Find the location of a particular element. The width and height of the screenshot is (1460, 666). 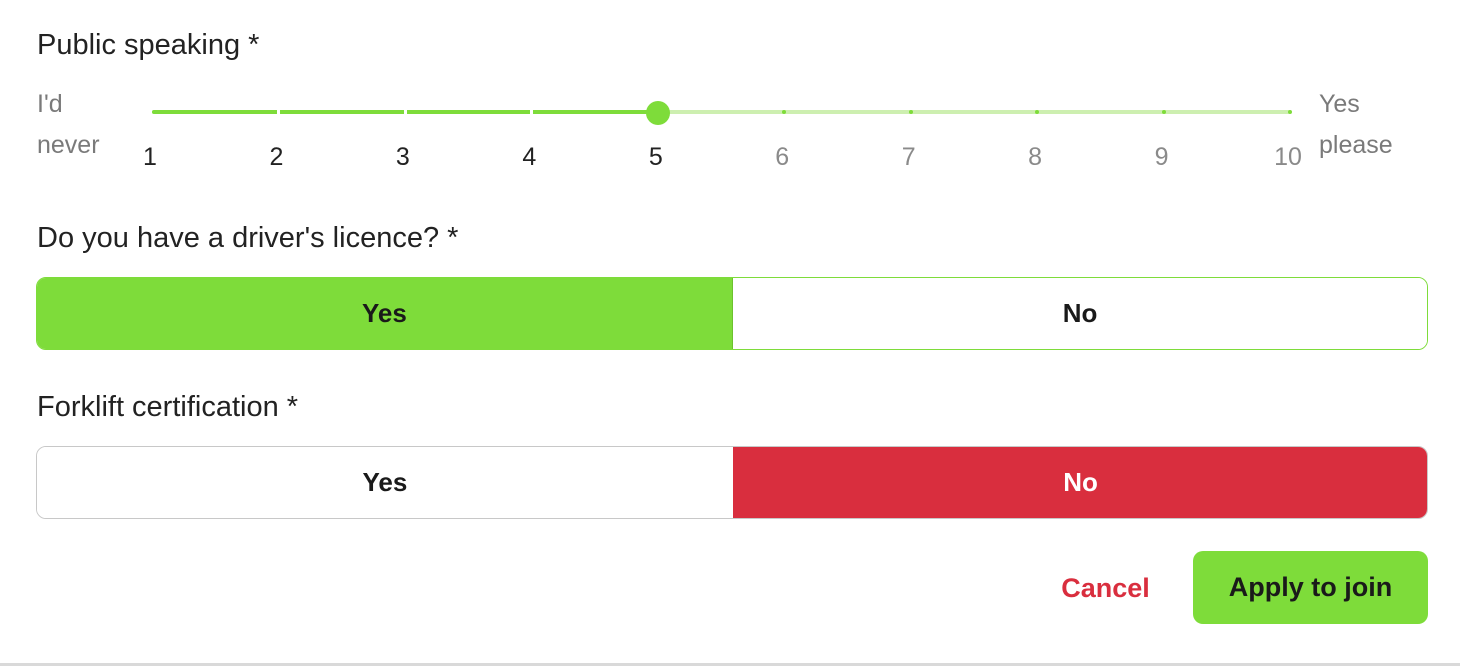

apply-to-join-button: Apply to join is located at coordinates (1310, 587).